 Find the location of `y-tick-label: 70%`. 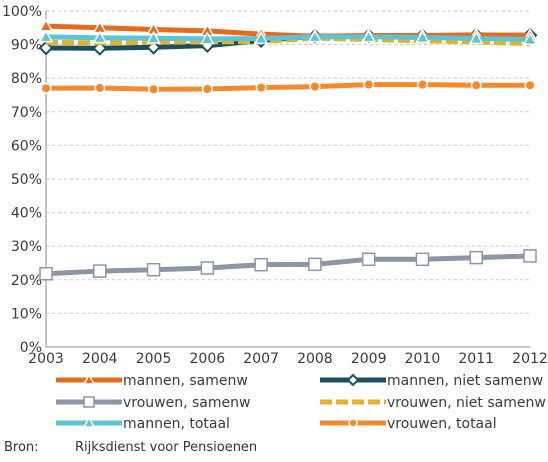

y-tick-label: 70% is located at coordinates (26, 113).